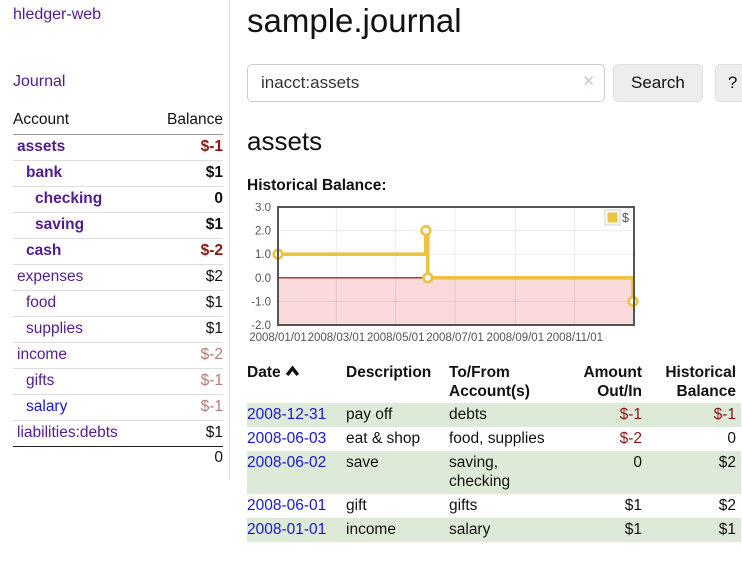 The height and width of the screenshot is (582, 742). I want to click on transaction-date-cell: 2008-06-03, so click(296, 439).